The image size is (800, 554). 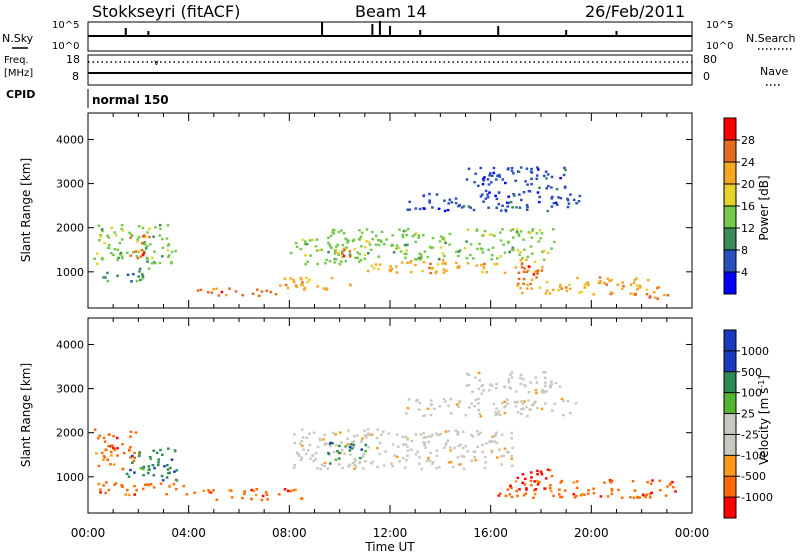 What do you see at coordinates (371, 28) in the screenshot?
I see `nsearch-spikes` at bounding box center [371, 28].